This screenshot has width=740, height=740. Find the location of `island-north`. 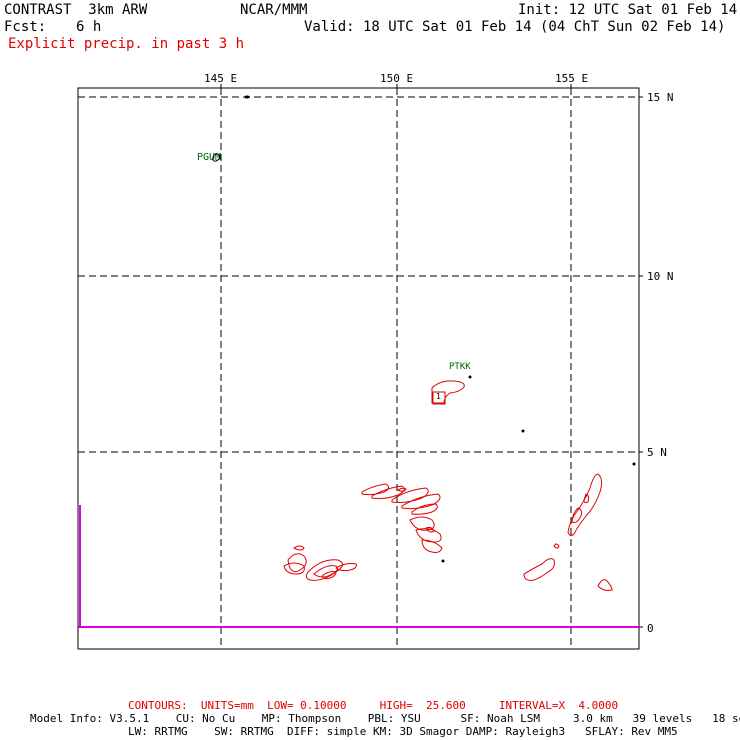

island-north is located at coordinates (247, 97).